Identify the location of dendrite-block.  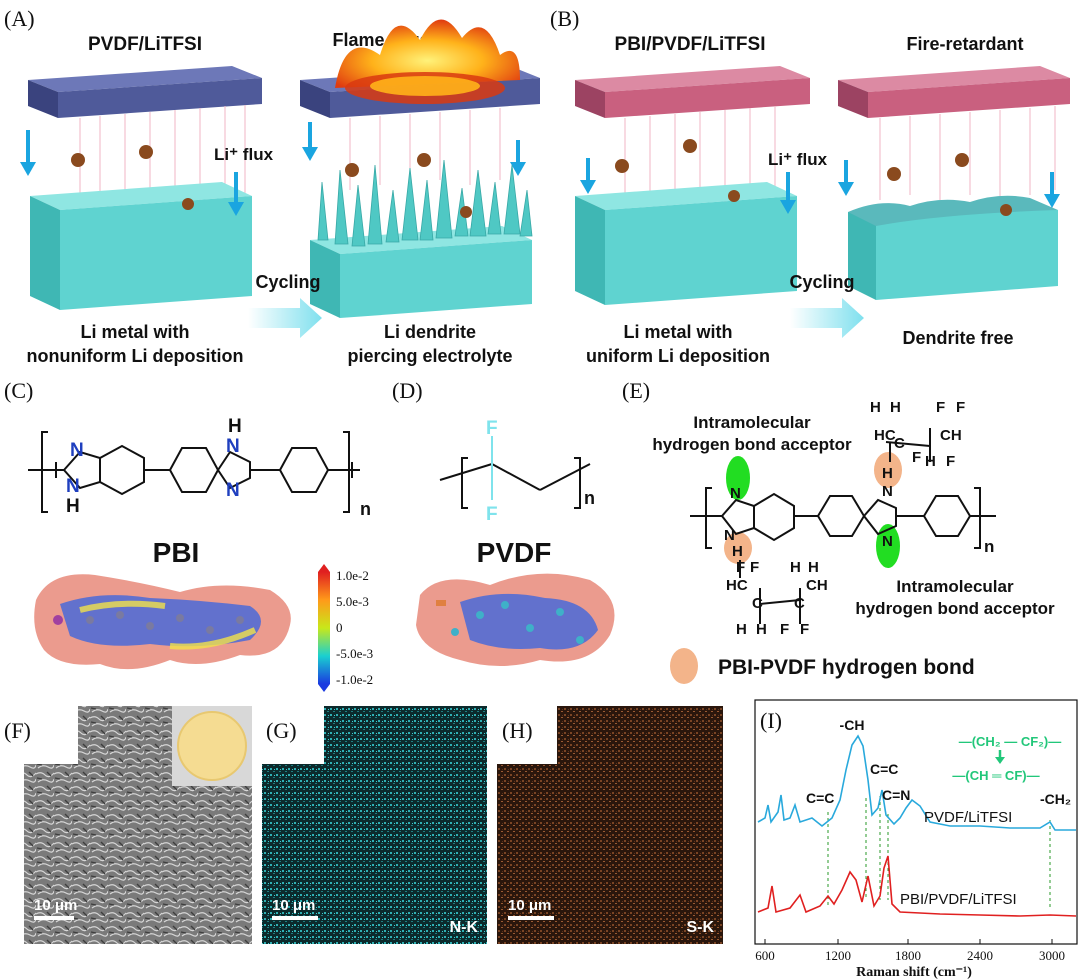
(421, 238).